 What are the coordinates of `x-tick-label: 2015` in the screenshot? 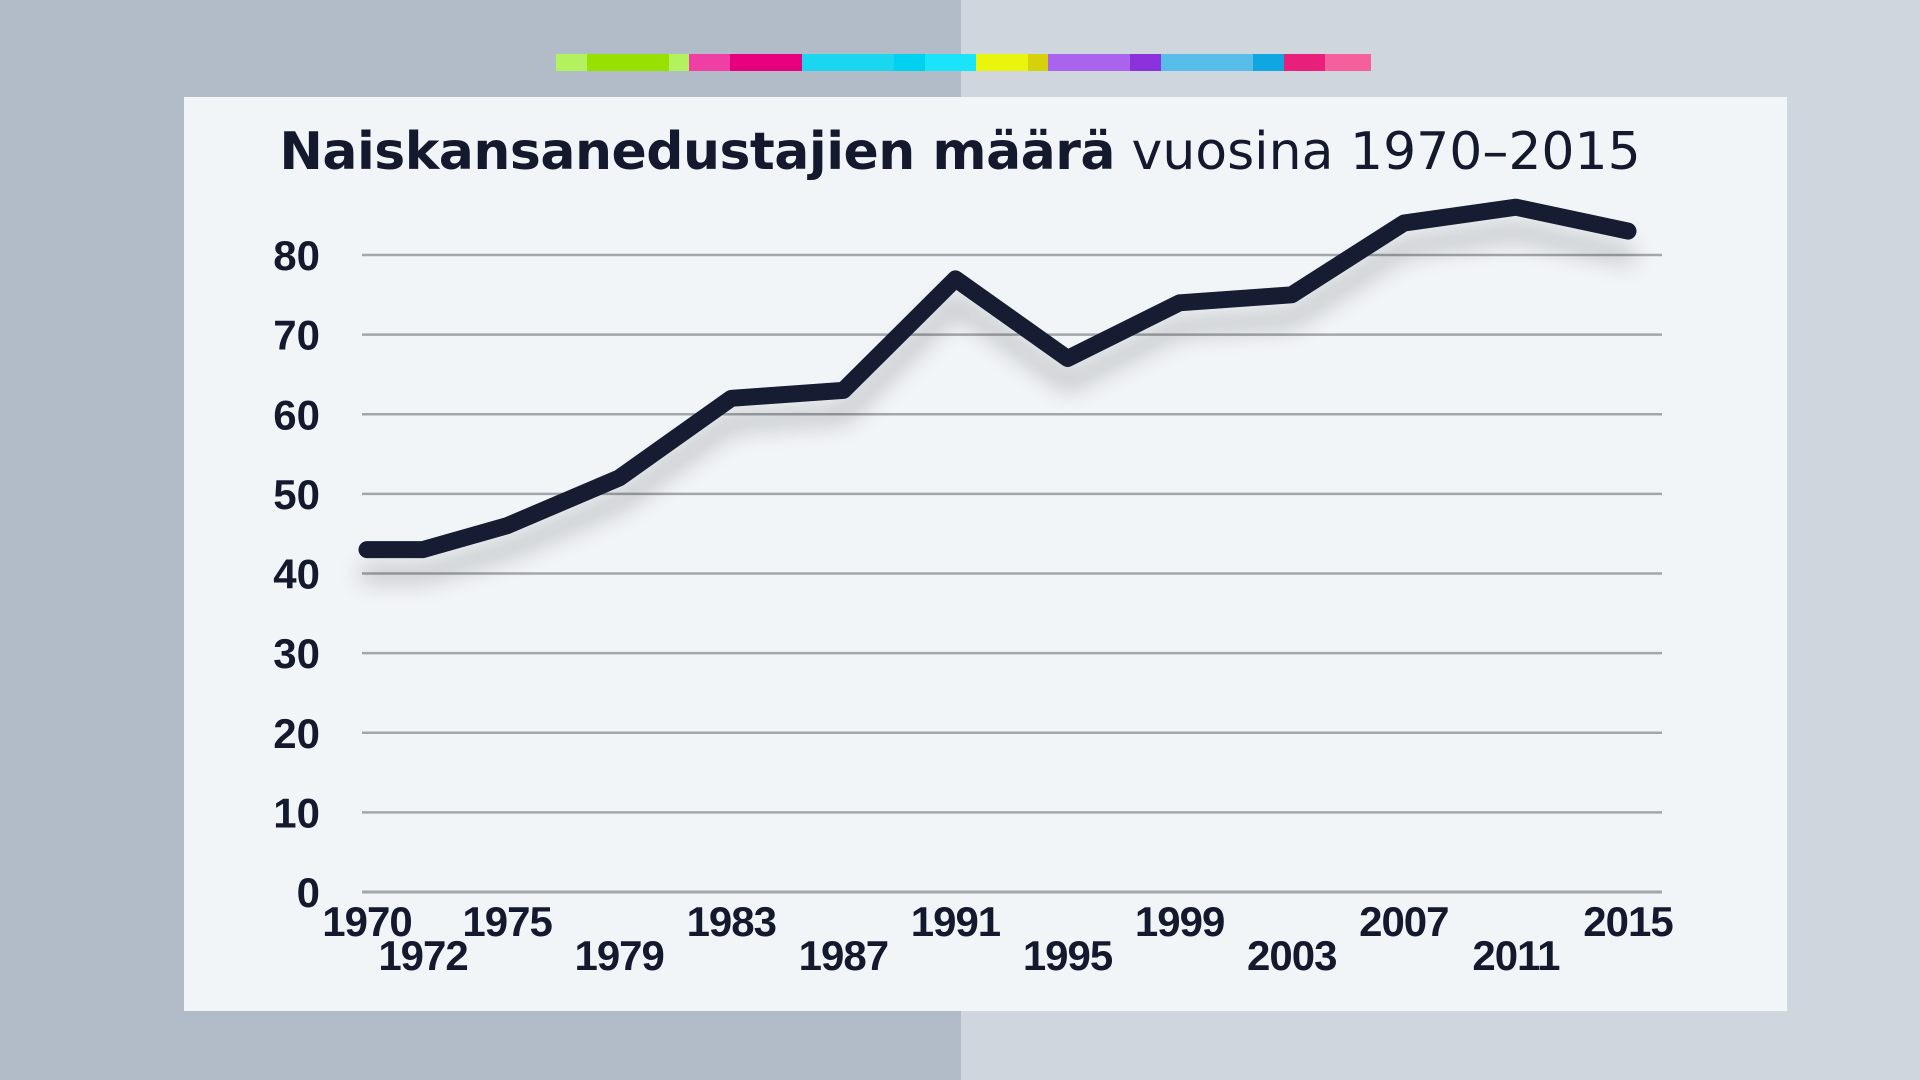 It's located at (1628, 921).